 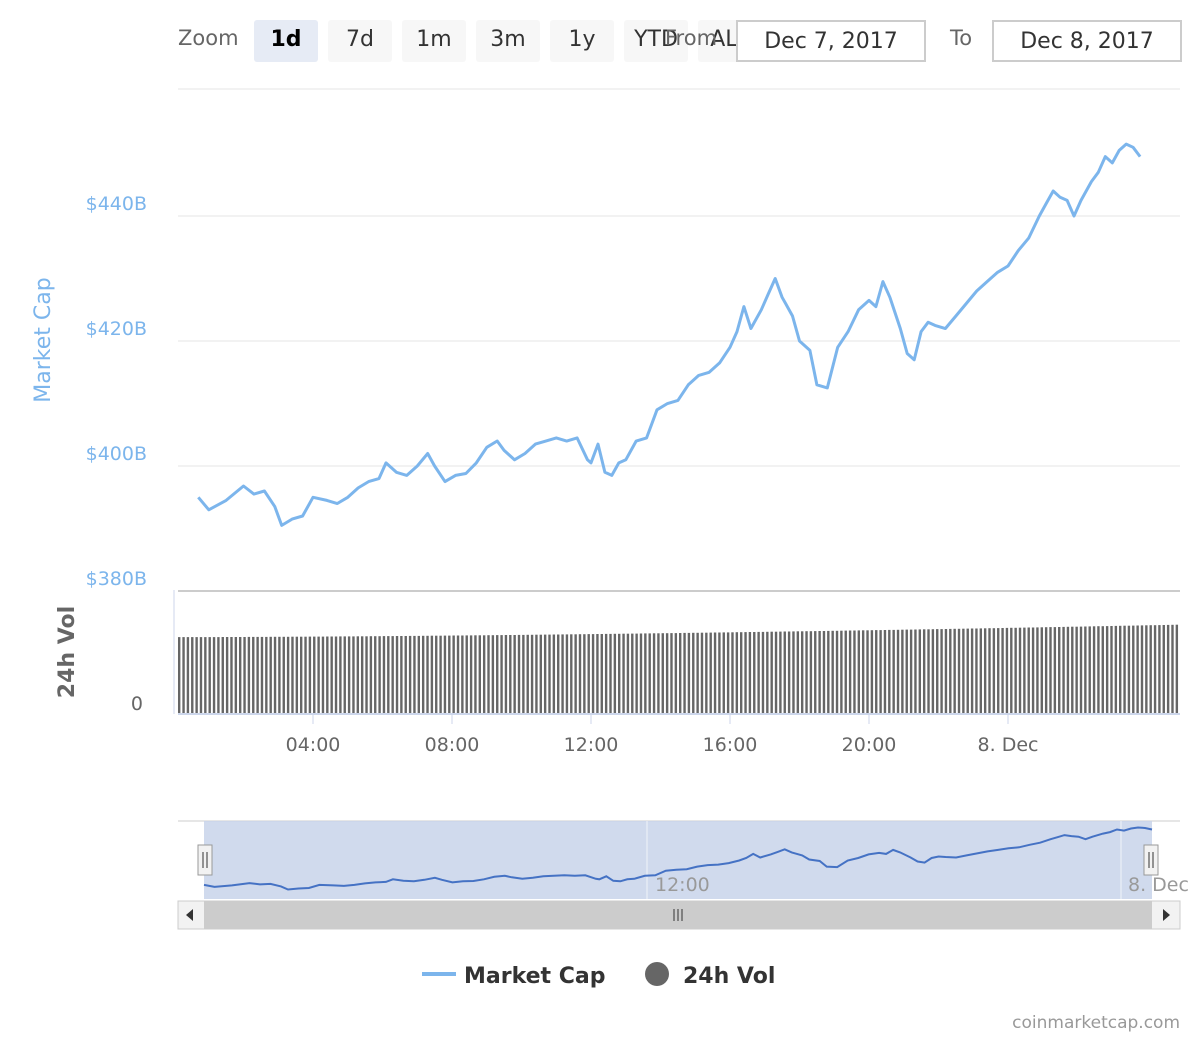 I want to click on zoom-button-1d: 1d, so click(x=286, y=41).